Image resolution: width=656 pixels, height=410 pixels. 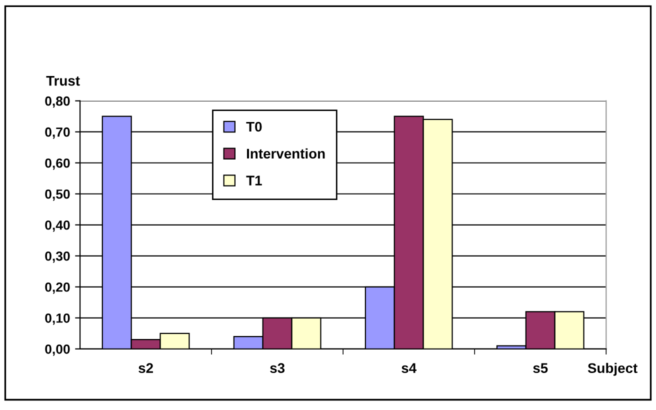 I want to click on x-axis-title: Subject, so click(x=613, y=369).